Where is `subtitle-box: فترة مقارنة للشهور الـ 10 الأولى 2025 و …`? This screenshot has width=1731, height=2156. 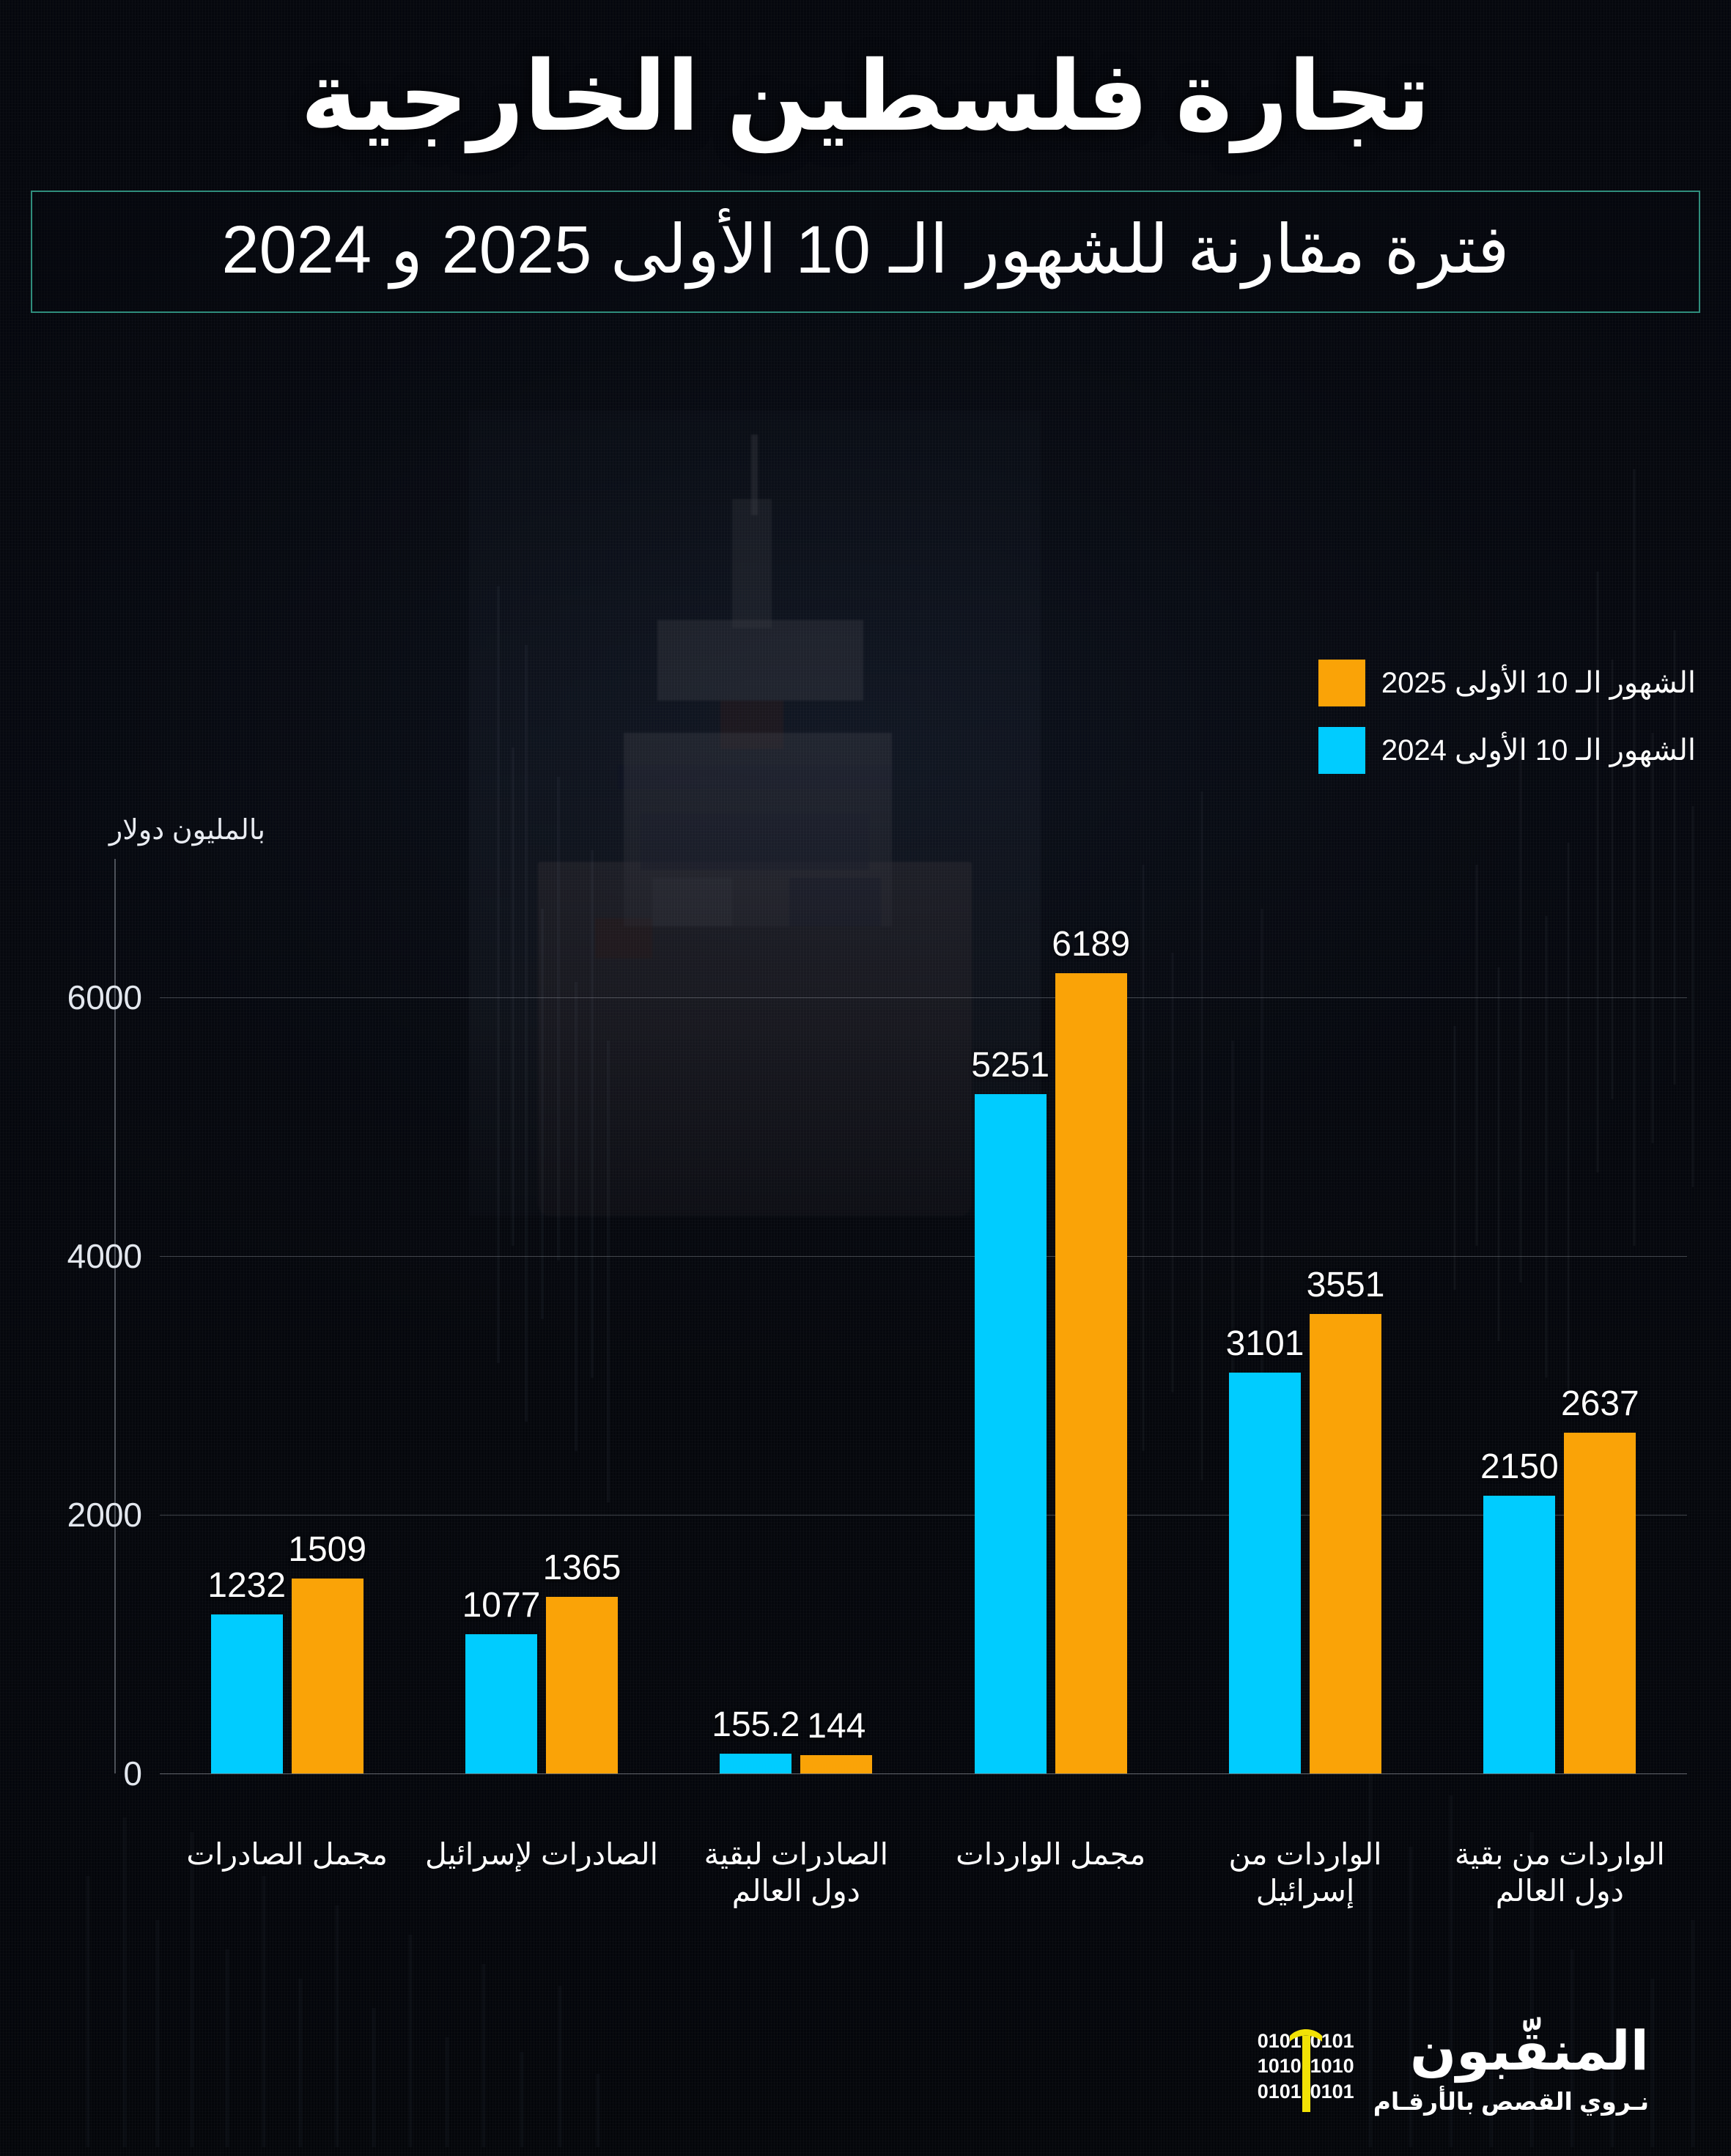 subtitle-box: فترة مقارنة للشهور الـ 10 الأولى 2025 و … is located at coordinates (865, 252).